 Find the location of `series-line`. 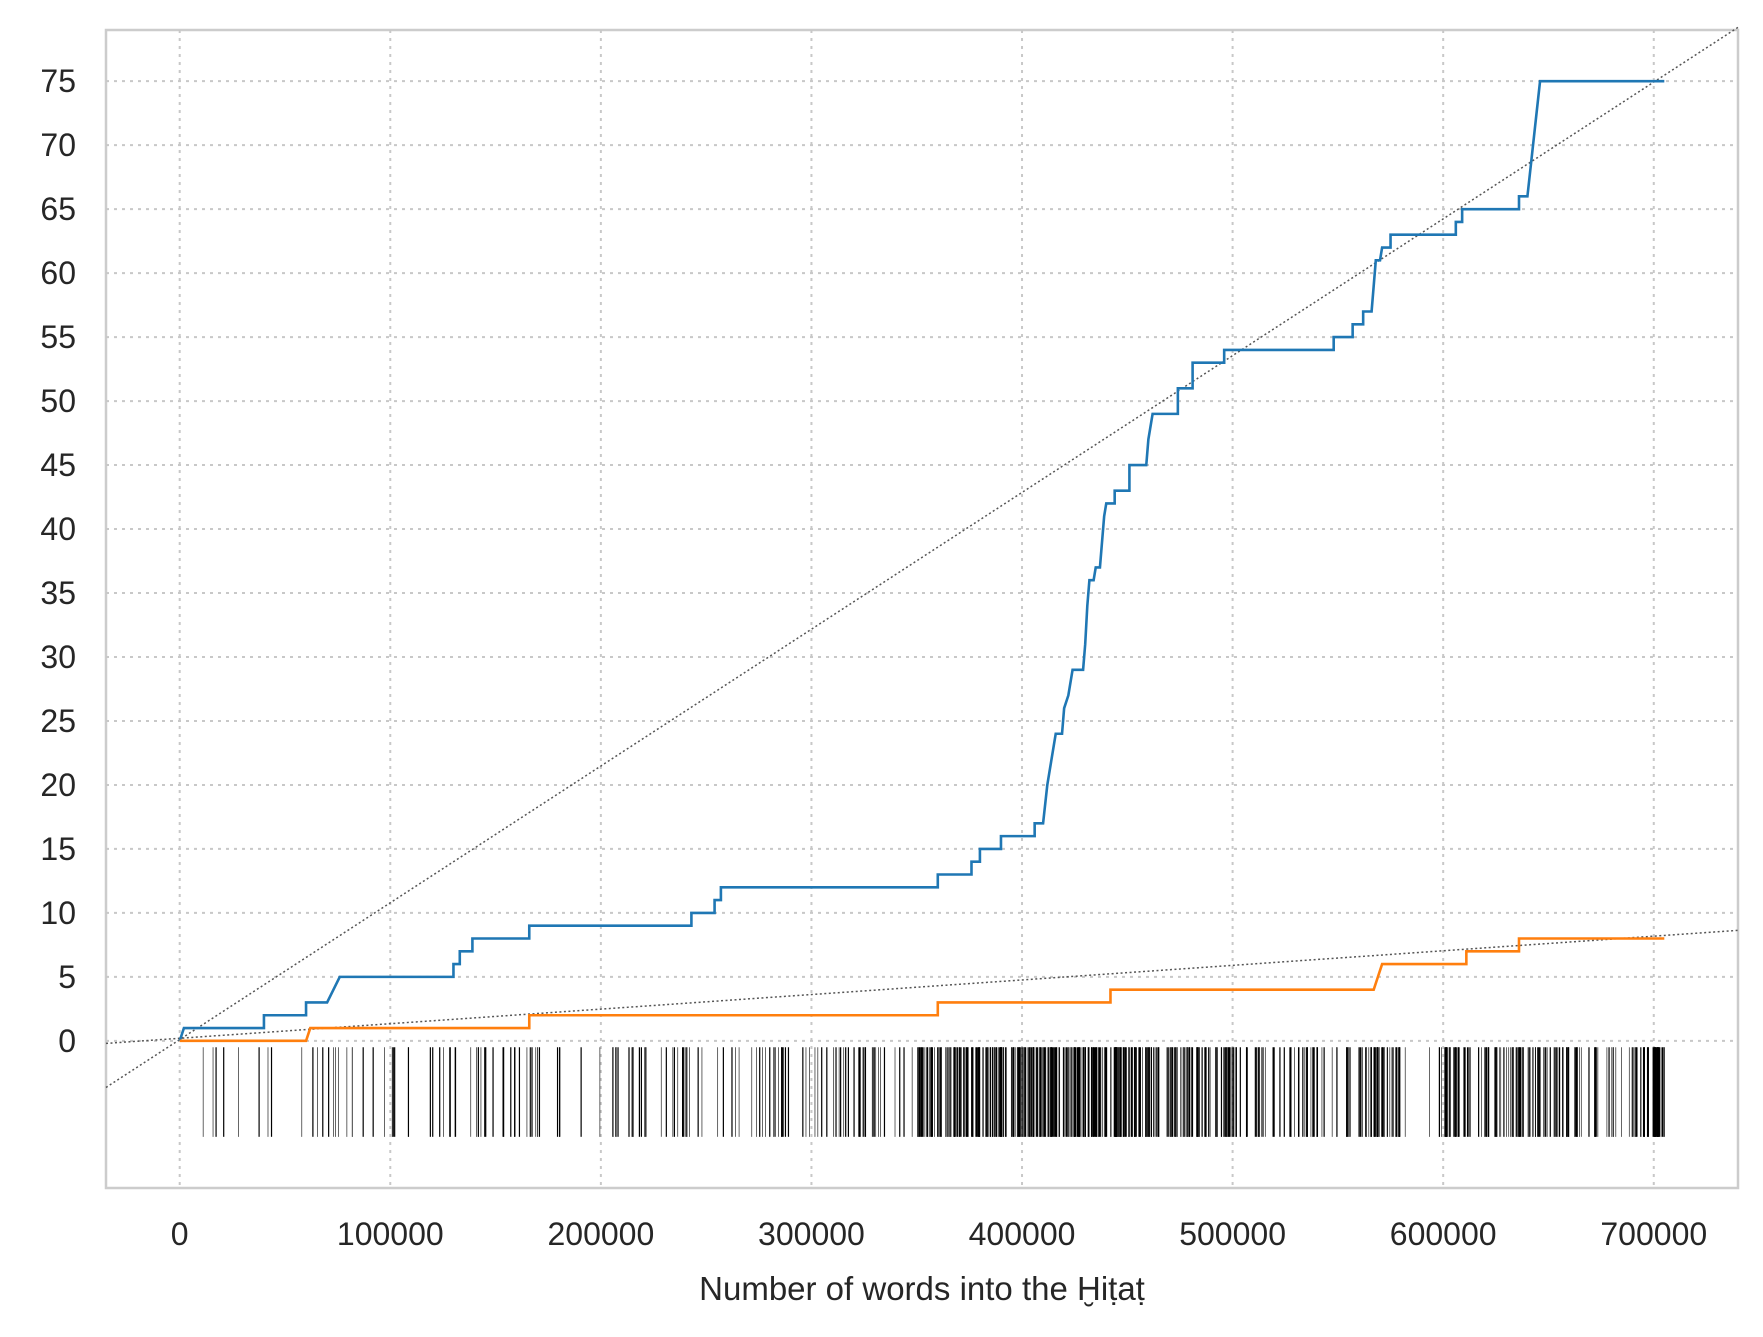

series-line is located at coordinates (922, 990).